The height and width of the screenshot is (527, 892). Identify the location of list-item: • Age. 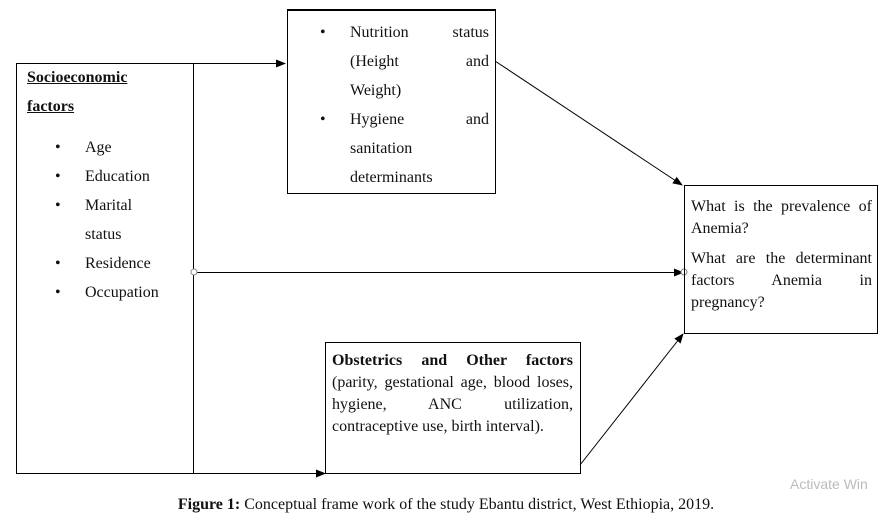
(107, 147).